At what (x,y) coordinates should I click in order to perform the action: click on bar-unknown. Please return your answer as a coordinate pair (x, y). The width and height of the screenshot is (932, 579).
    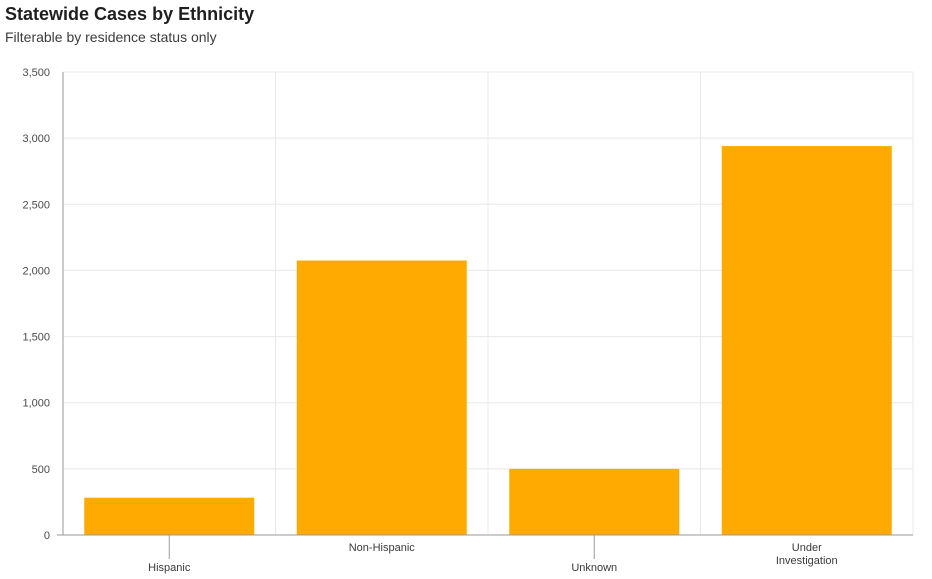
    Looking at the image, I should click on (594, 501).